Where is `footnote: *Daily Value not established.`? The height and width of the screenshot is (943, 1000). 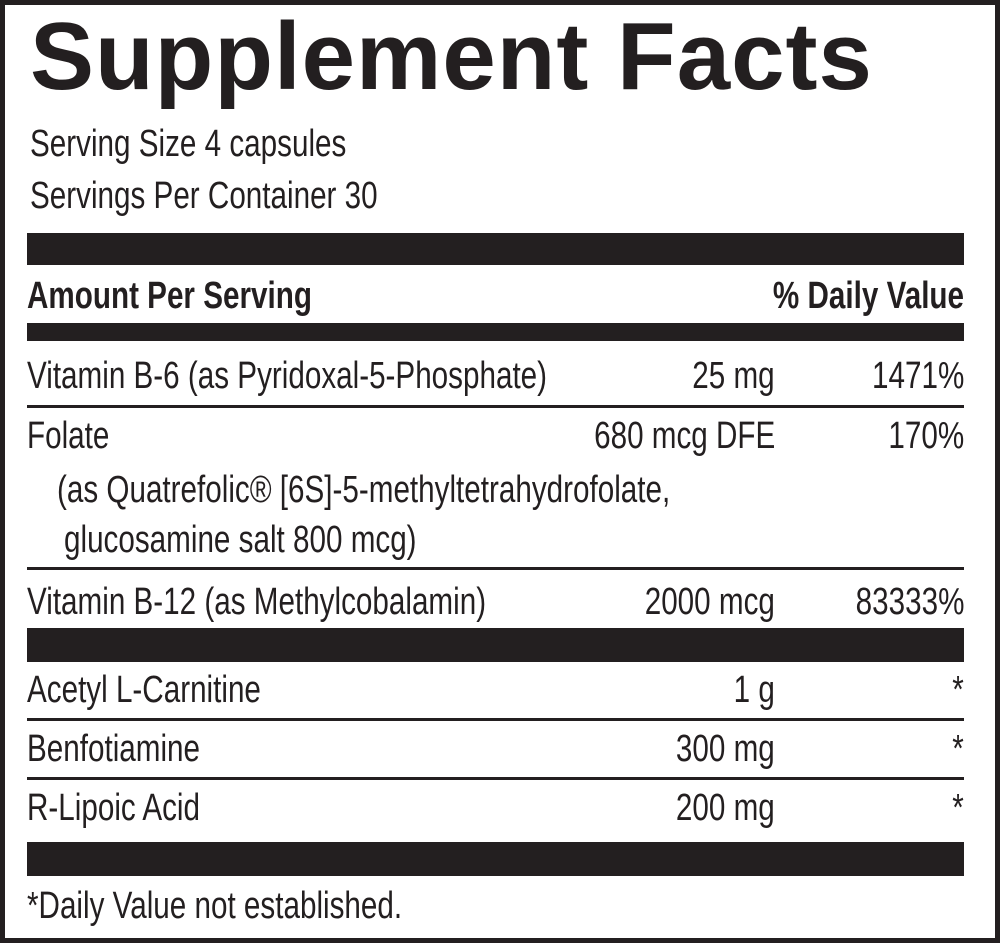 footnote: *Daily Value not established. is located at coordinates (215, 906).